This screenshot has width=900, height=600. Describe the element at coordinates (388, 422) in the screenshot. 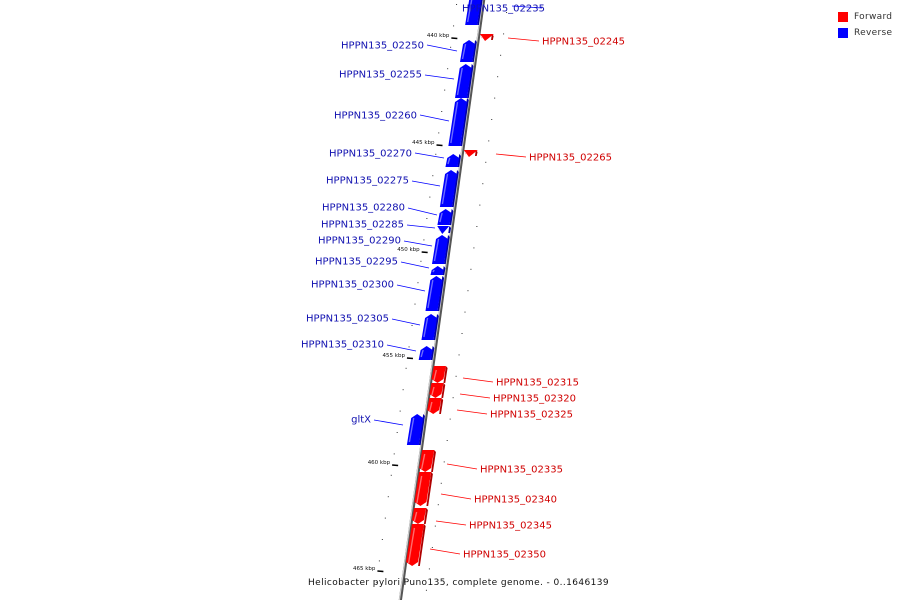

I see `gene-gltx-leader` at that location.